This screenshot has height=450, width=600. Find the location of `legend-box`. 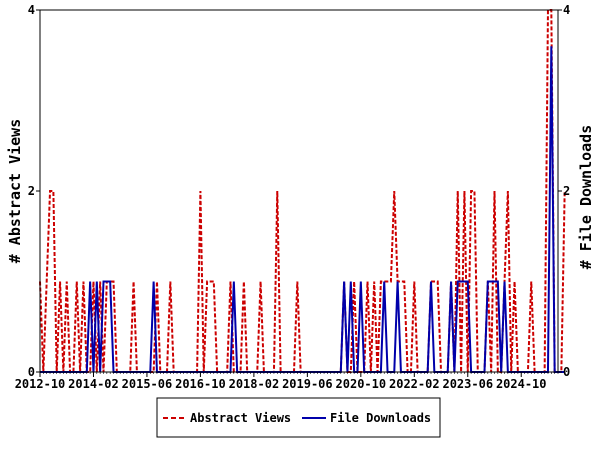

legend-box is located at coordinates (298, 417).